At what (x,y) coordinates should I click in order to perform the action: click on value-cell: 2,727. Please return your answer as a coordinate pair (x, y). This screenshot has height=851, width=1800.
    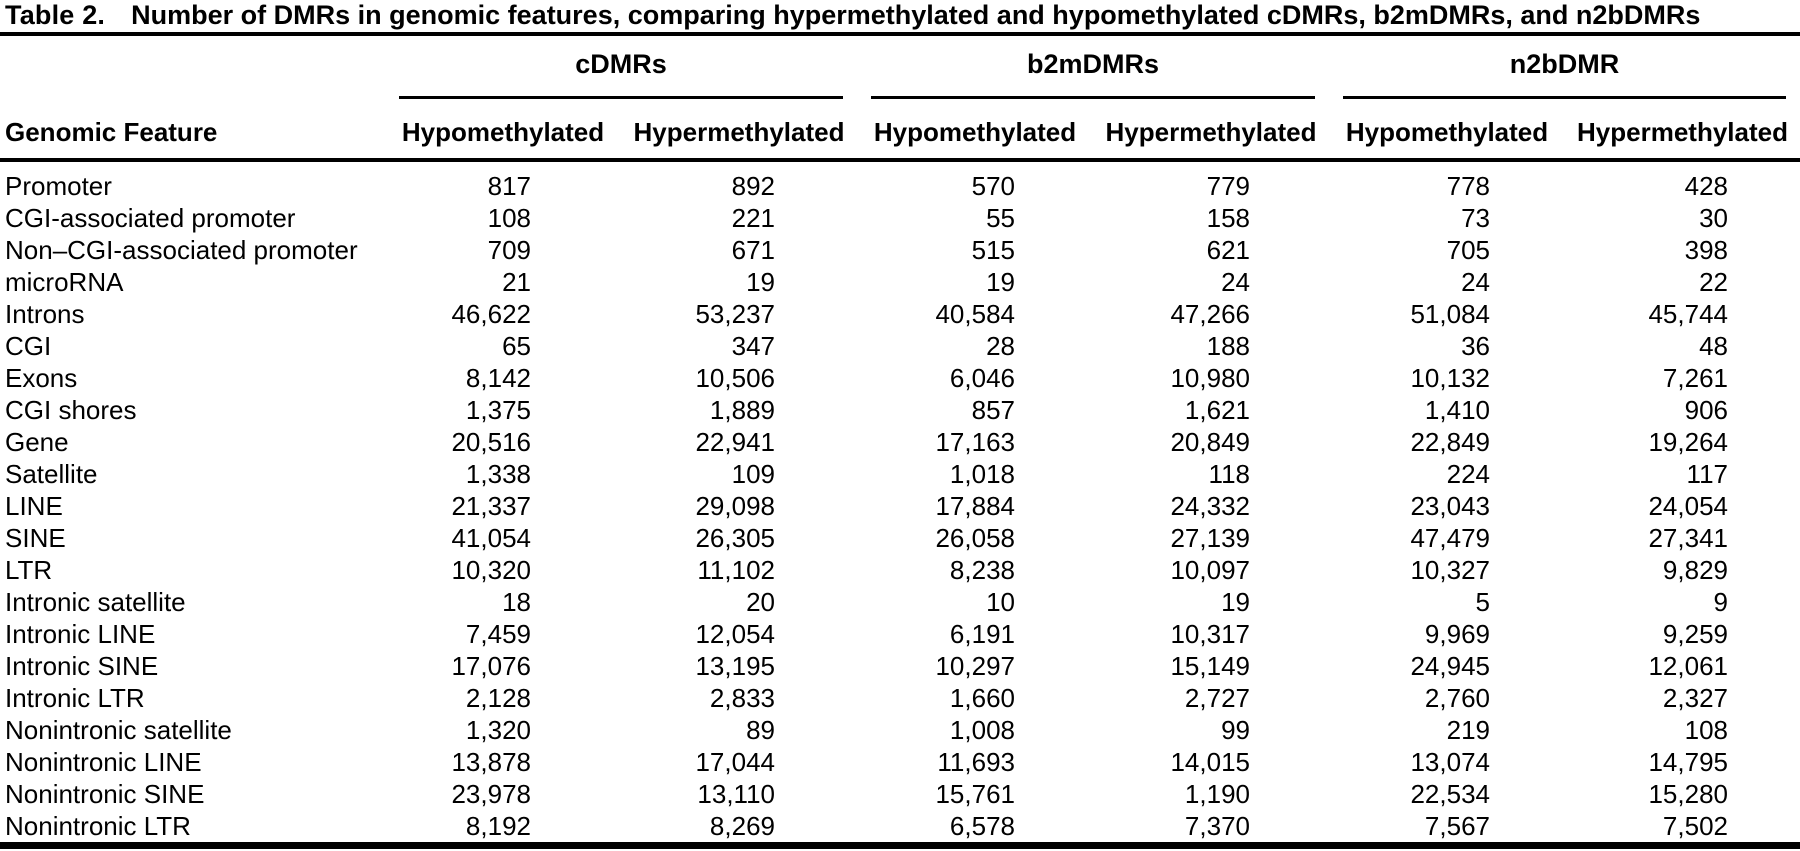
    Looking at the image, I should click on (1217, 698).